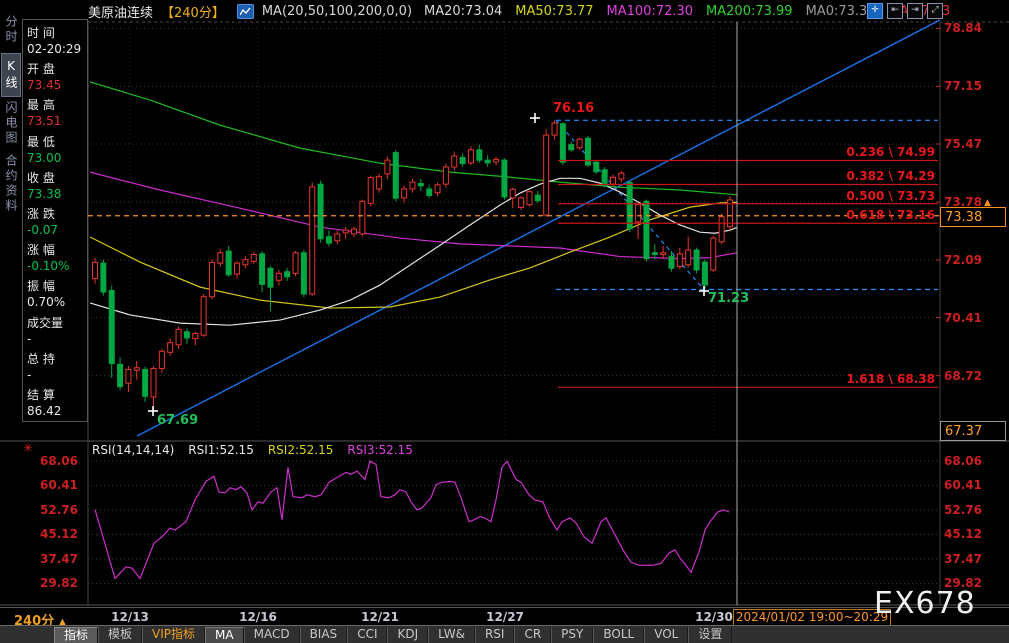 This screenshot has width=1009, height=643. What do you see at coordinates (323, 635) in the screenshot?
I see `toolbar-button-BIAS: BIAS` at bounding box center [323, 635].